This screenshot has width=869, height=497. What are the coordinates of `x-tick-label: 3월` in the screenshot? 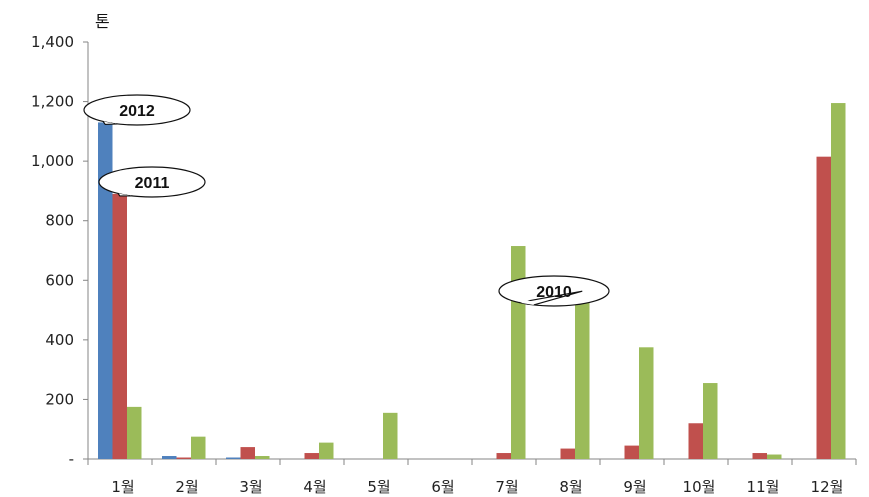 It's located at (250, 487).